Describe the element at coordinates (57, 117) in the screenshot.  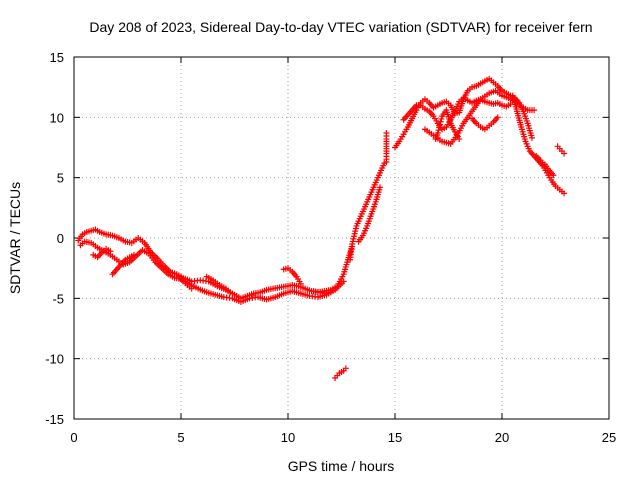
I see `y-tick-label: 10` at that location.